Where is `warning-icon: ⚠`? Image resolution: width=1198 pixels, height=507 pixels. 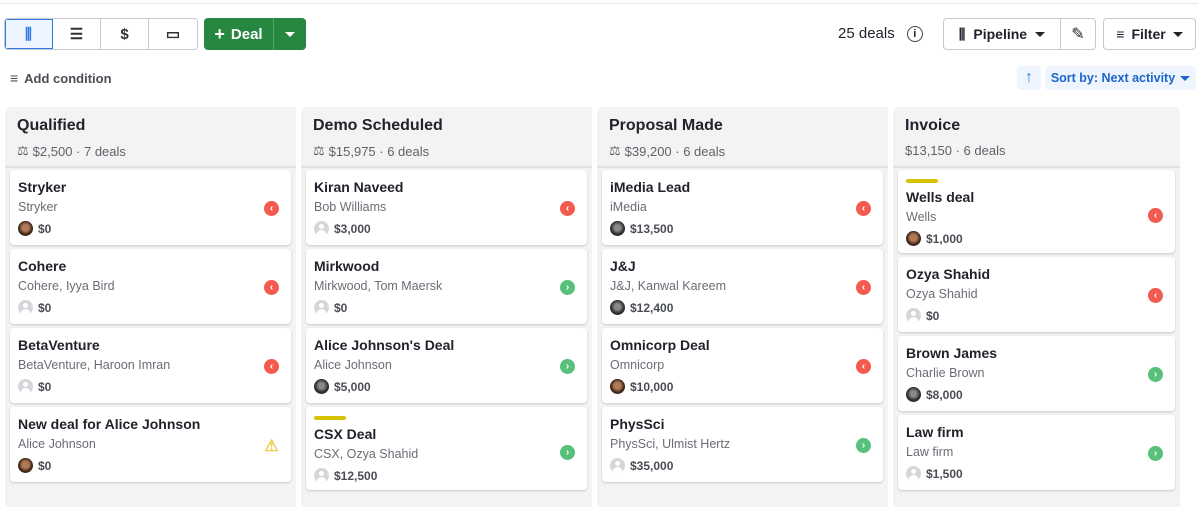
warning-icon: ⚠ is located at coordinates (271, 446).